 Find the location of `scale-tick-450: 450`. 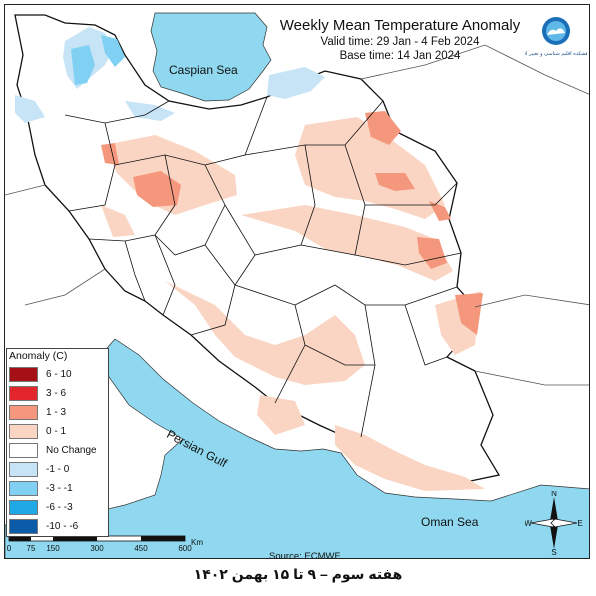

scale-tick-450: 450 is located at coordinates (141, 548).